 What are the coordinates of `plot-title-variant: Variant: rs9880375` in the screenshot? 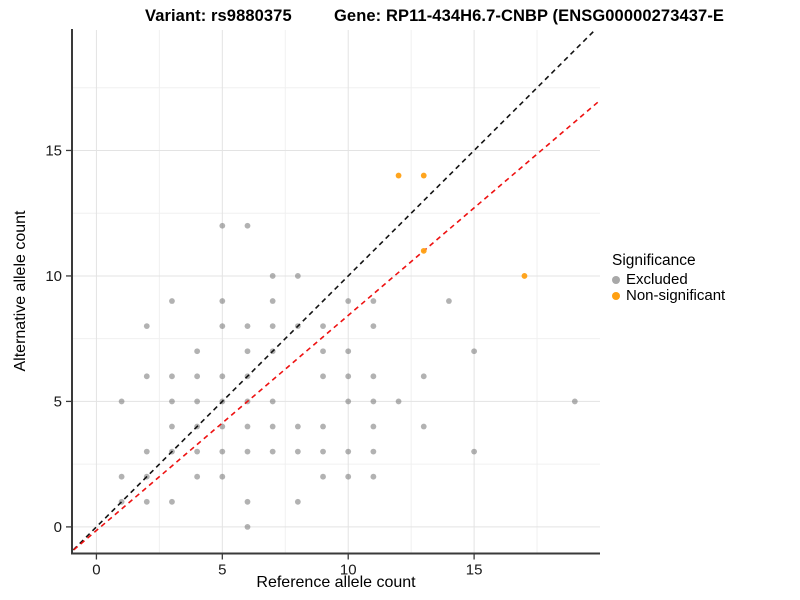 It's located at (218, 16).